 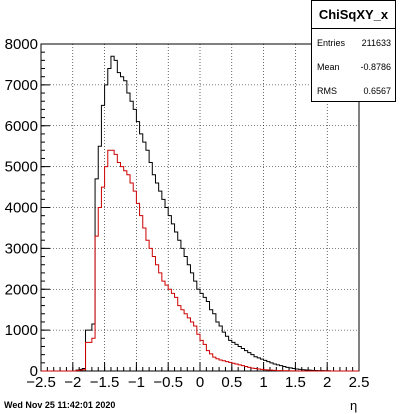 I want to click on stats-mean-row: Mean -0.8786, so click(x=354, y=67).